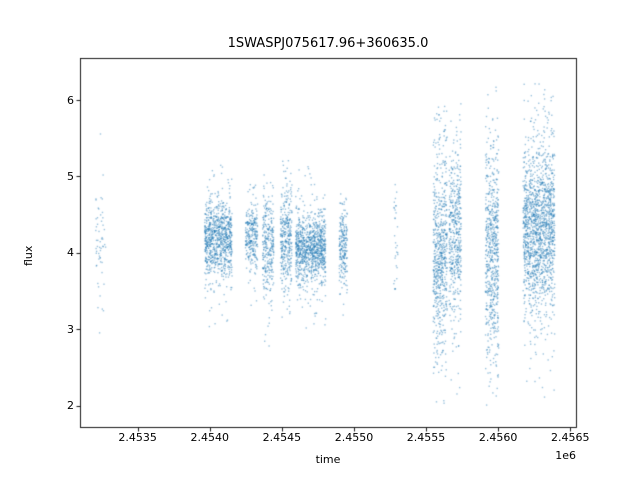  What do you see at coordinates (210, 437) in the screenshot?
I see `x-tick-label: 2.4540` at bounding box center [210, 437].